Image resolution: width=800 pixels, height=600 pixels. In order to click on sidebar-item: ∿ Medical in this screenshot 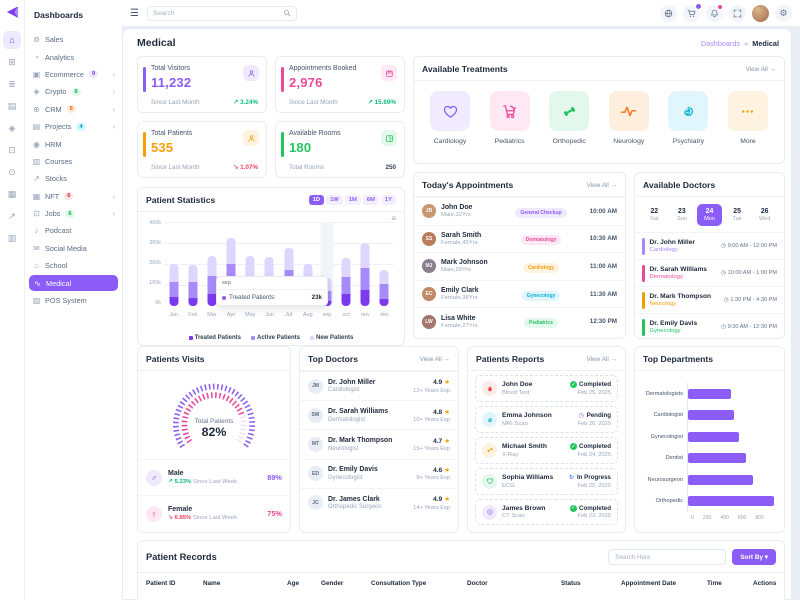, I will do `click(73, 283)`.